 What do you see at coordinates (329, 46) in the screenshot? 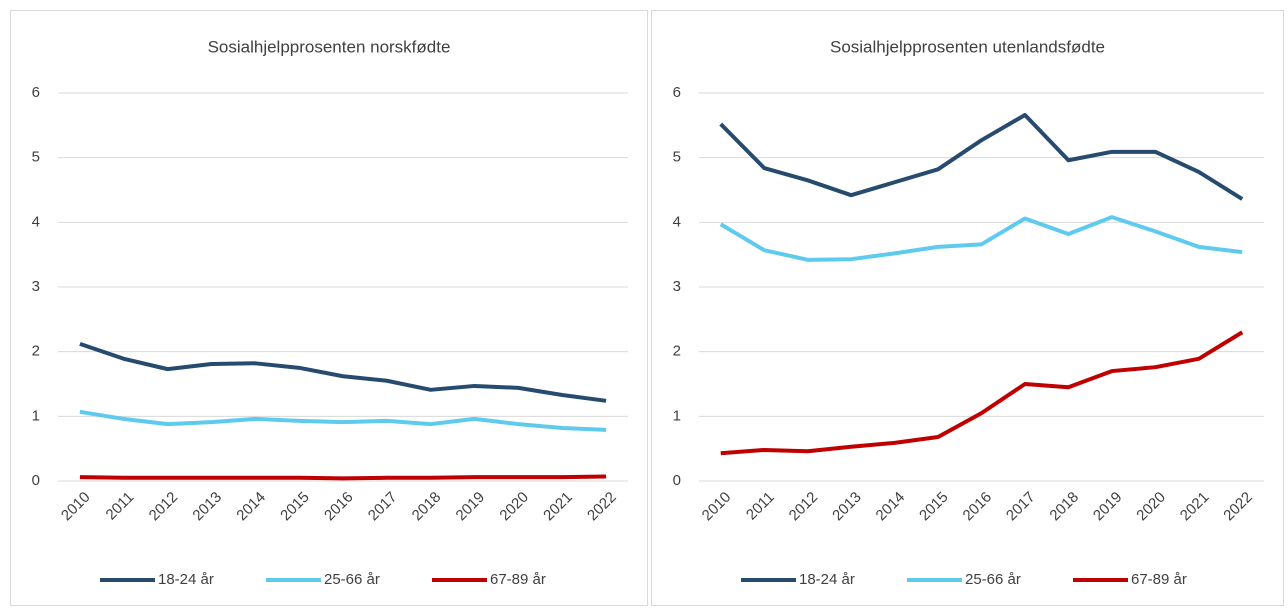
I see `chart-title: Sosialhjelpprosenten norskfødte` at bounding box center [329, 46].